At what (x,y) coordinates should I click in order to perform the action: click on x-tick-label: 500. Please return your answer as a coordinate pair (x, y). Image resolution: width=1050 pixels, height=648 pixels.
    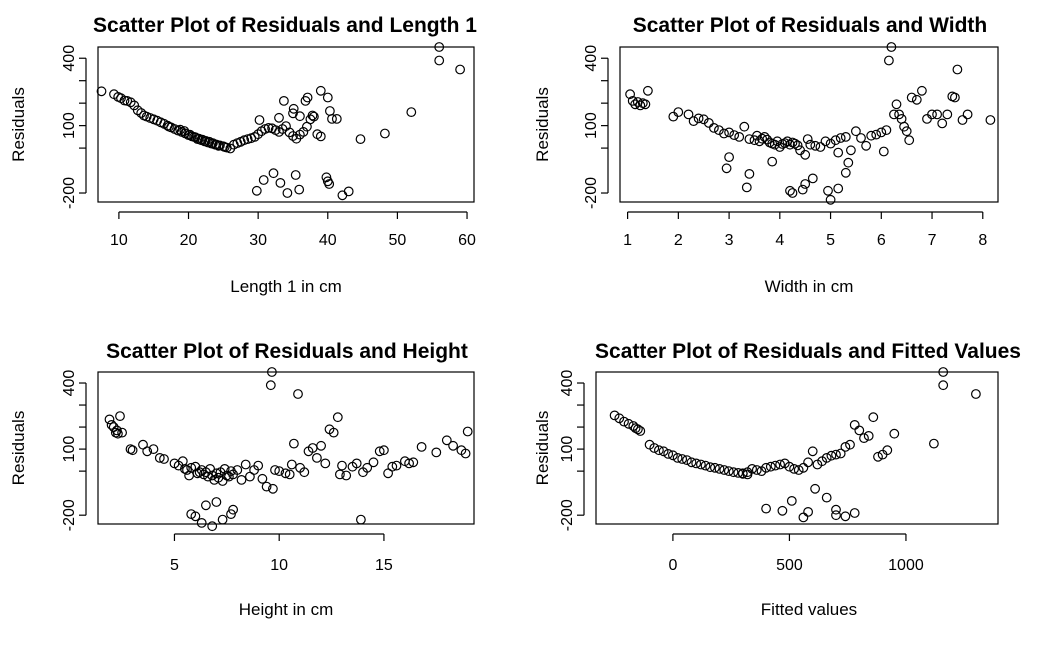
    Looking at the image, I should click on (789, 565).